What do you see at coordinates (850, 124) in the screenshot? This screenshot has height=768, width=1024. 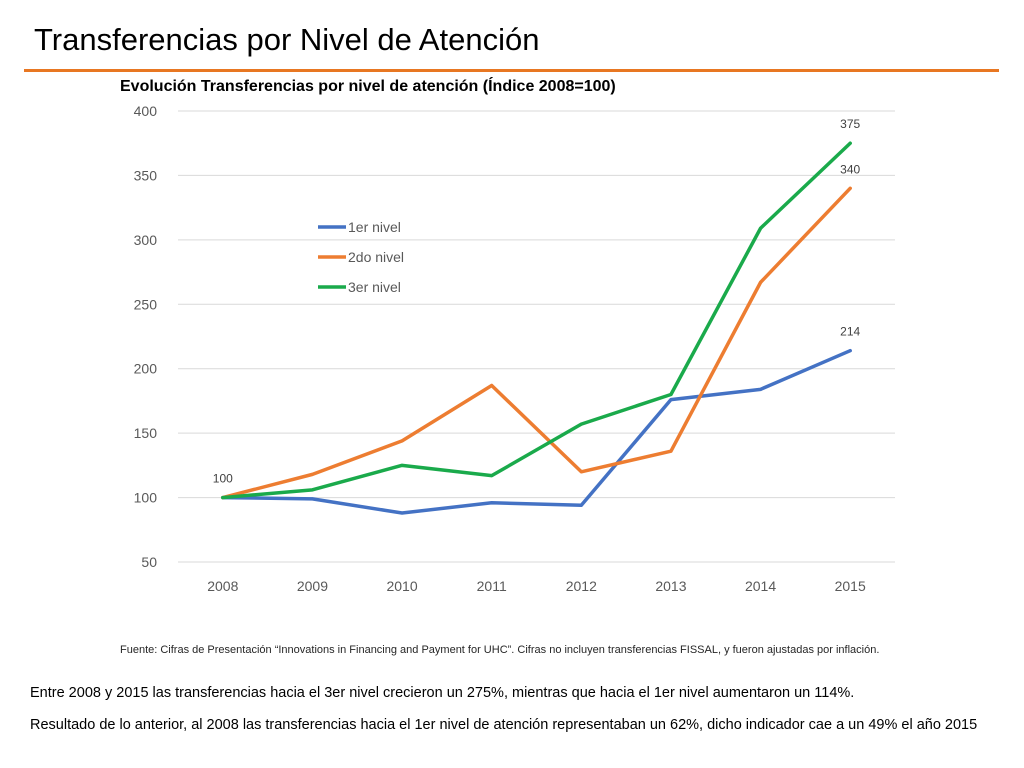 I see `data-label: 375` at bounding box center [850, 124].